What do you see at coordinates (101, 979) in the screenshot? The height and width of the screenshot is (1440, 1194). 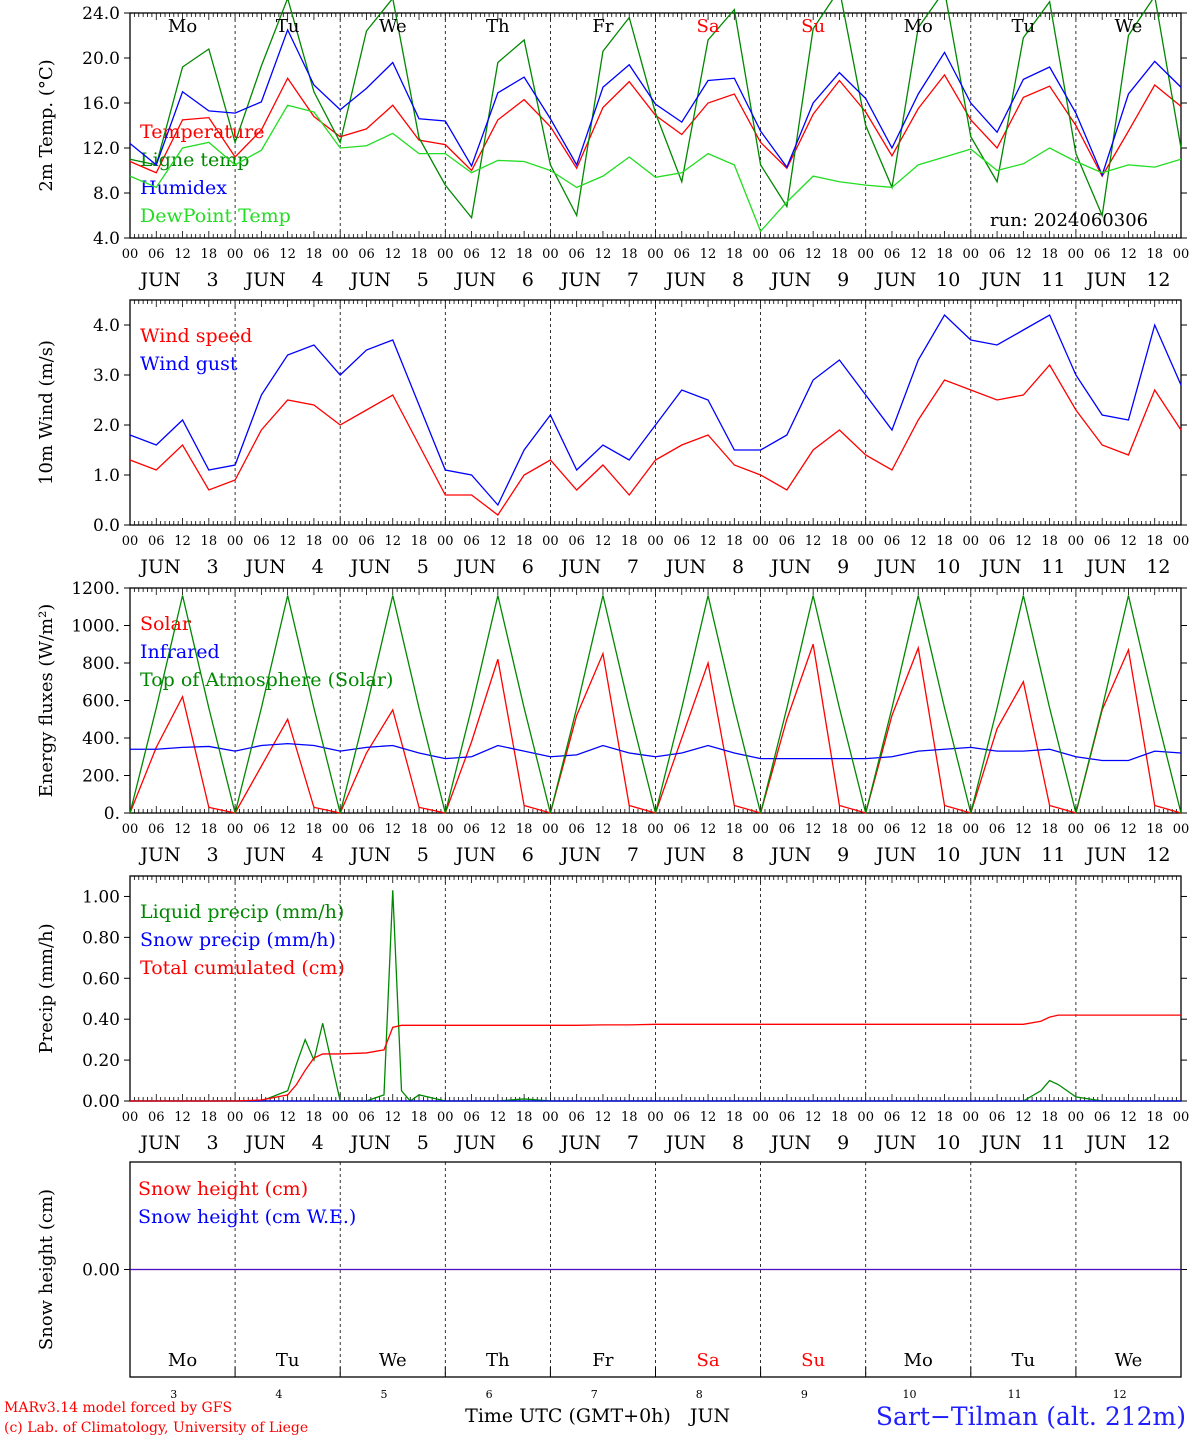 I see `y-tick-label: 0.60` at bounding box center [101, 979].